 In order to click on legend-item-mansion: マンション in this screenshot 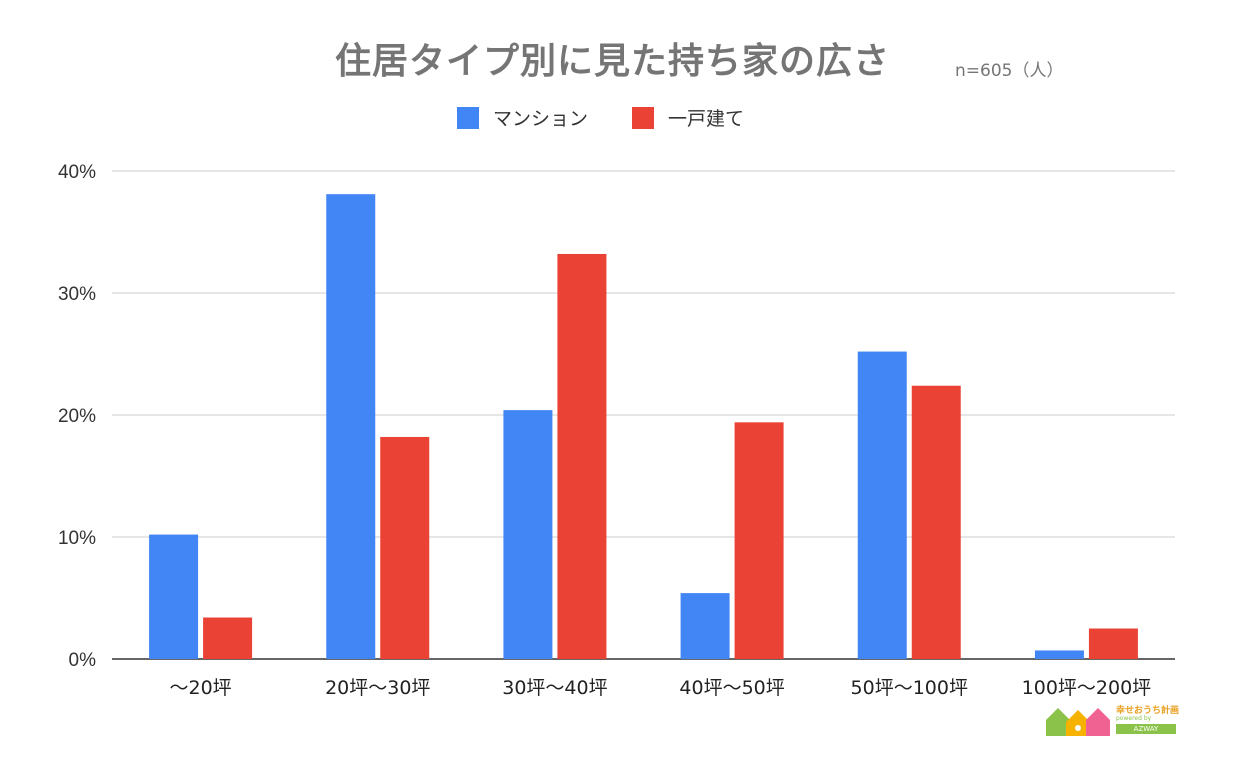, I will do `click(522, 117)`.